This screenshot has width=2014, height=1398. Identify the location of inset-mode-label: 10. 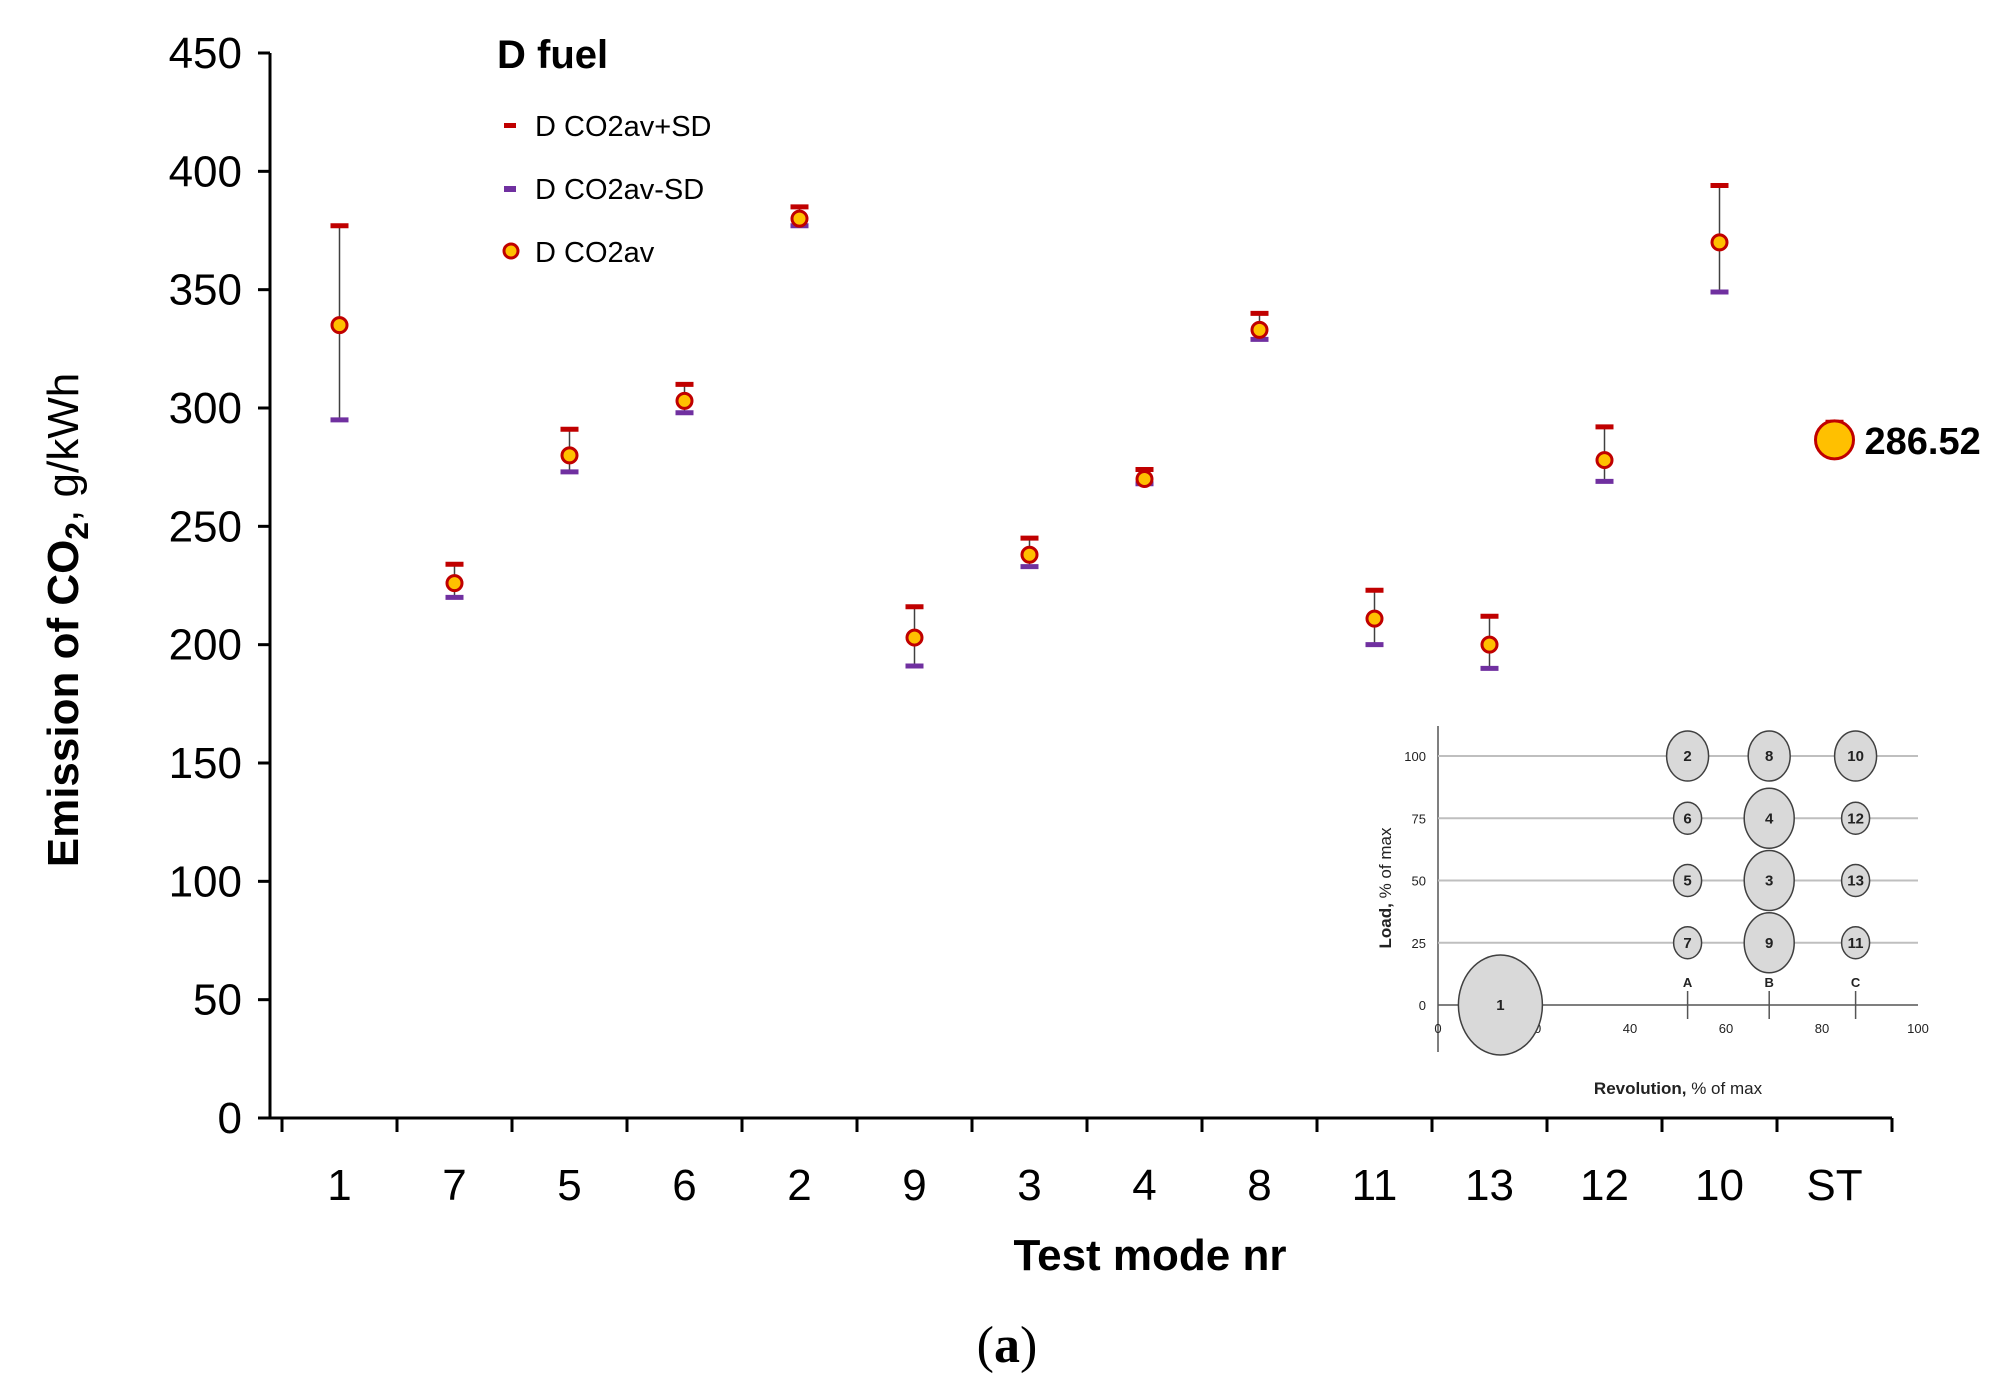
(1855, 756).